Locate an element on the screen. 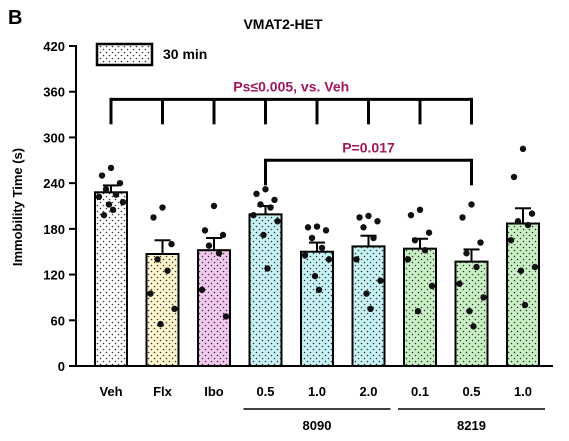 Image resolution: width=569 pixels, height=441 pixels. y-axis: 0 60 120 180 240 300 360 420 is located at coordinates (60, 206).